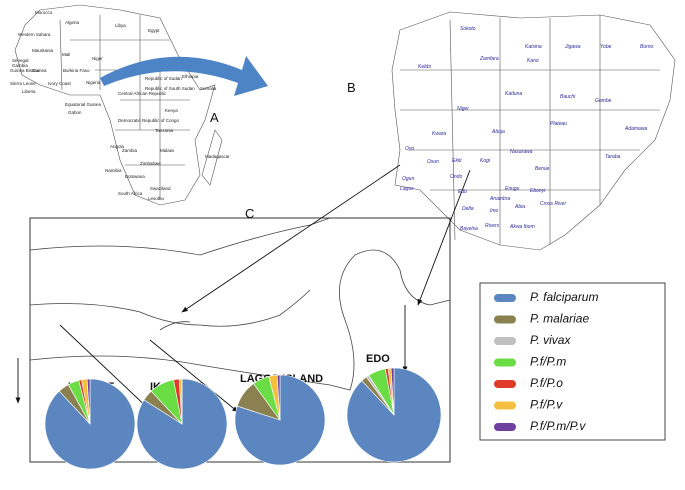  Describe the element at coordinates (163, 78) in the screenshot. I see `country-label: Republic of Sudan` at that location.